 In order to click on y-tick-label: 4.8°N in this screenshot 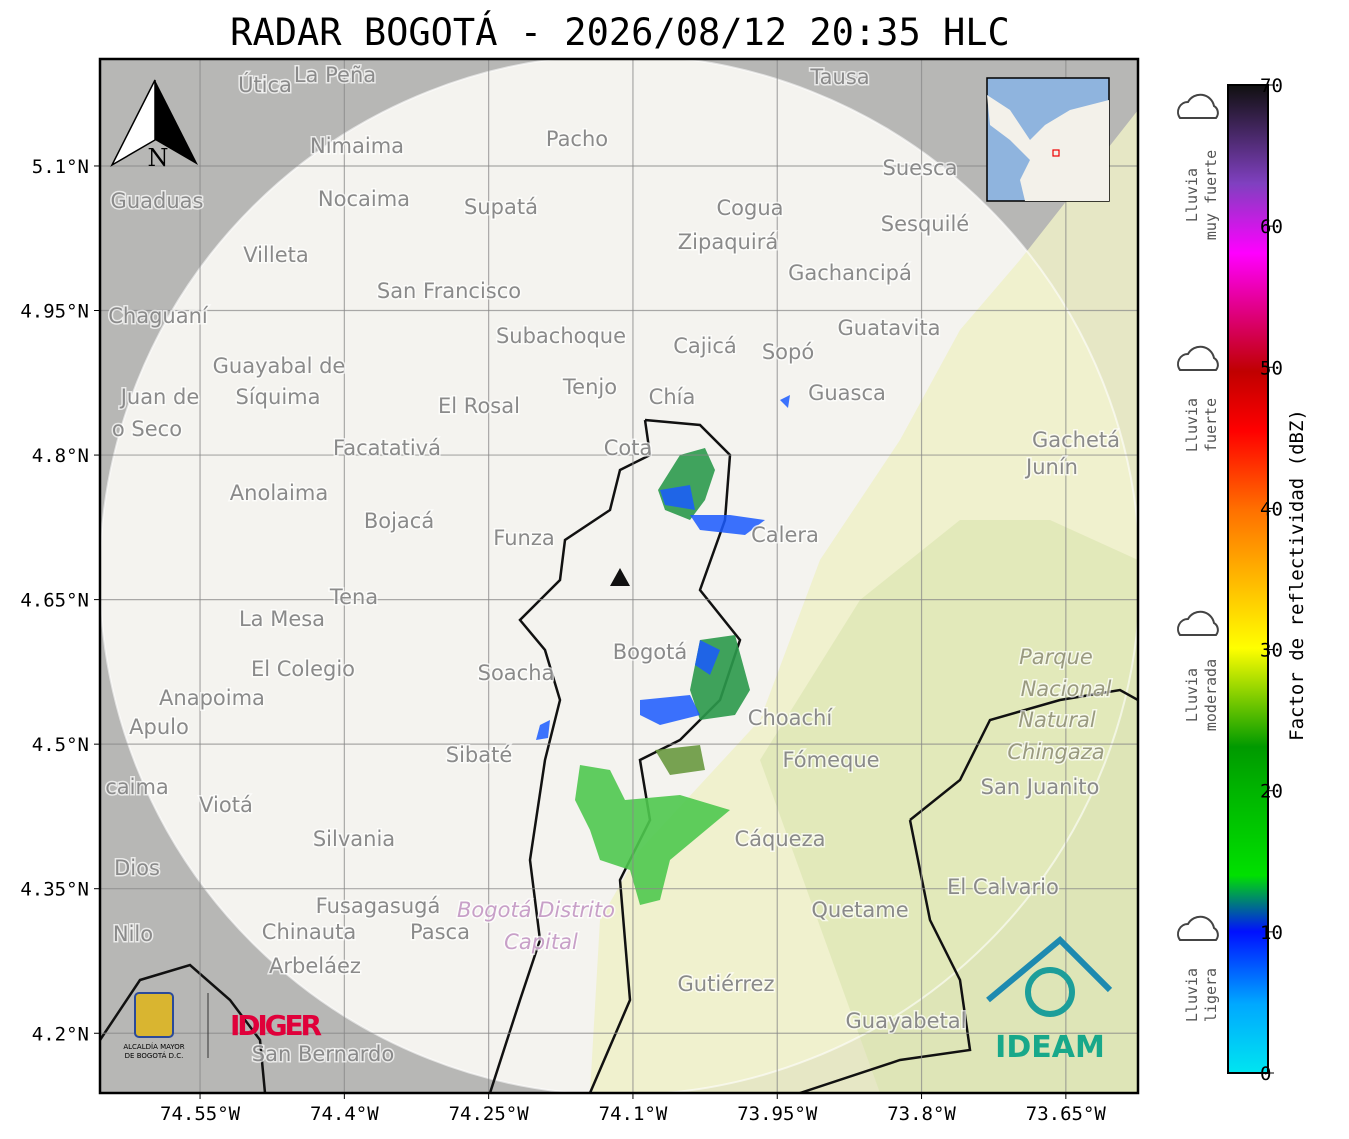, I will do `click(60, 456)`.